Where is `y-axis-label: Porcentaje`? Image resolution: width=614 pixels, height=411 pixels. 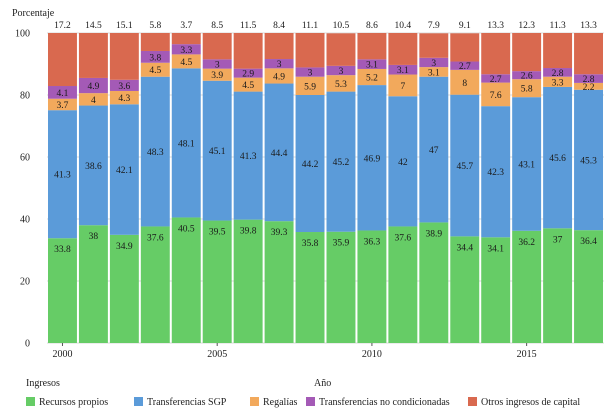 y-axis-label: Porcentaje is located at coordinates (33, 13).